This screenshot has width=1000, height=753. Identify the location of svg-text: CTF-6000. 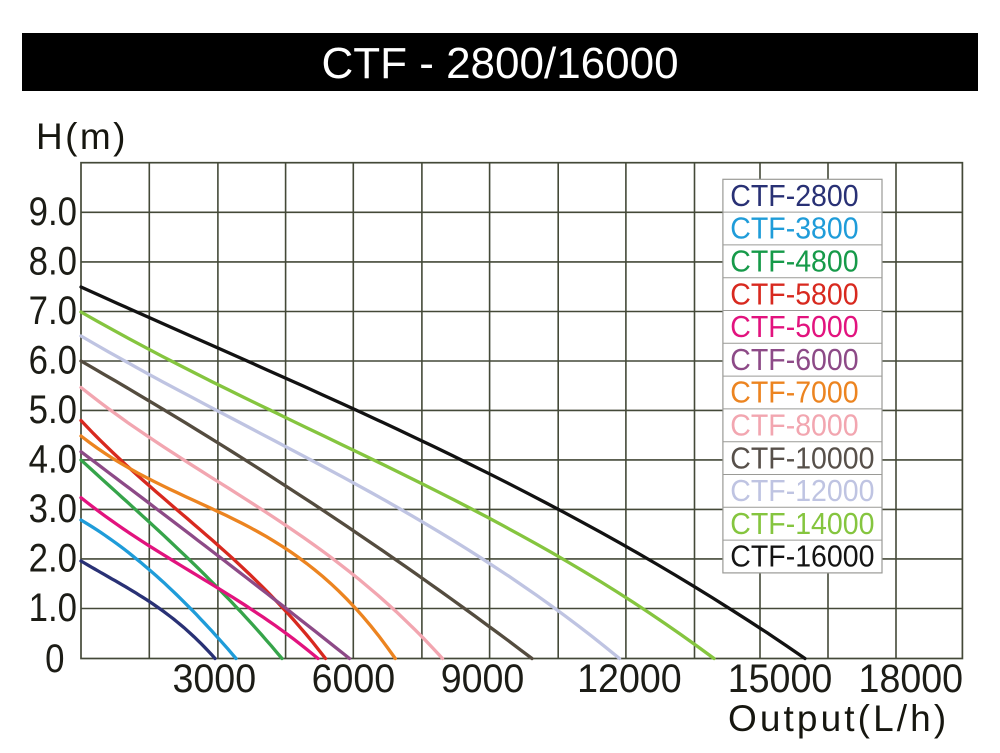
(794, 360).